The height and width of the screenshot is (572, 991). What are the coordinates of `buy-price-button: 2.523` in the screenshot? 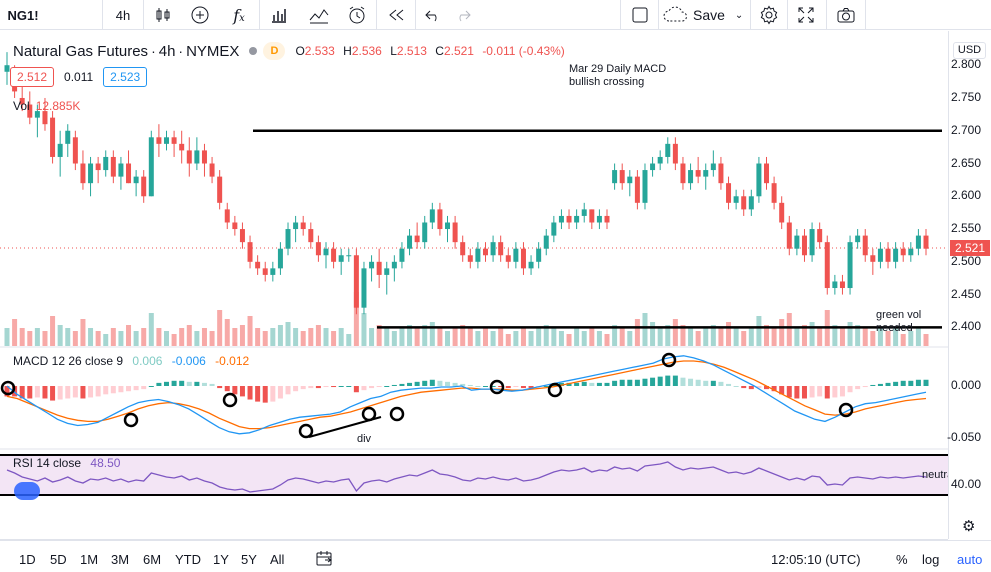 It's located at (125, 77).